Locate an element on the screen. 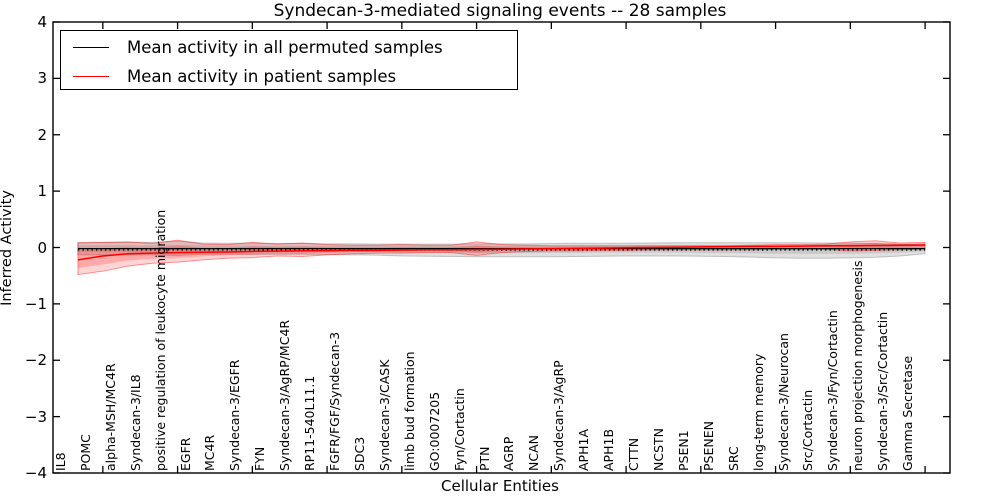 The height and width of the screenshot is (500, 1000). y-tick-label: −1 is located at coordinates (35, 303).